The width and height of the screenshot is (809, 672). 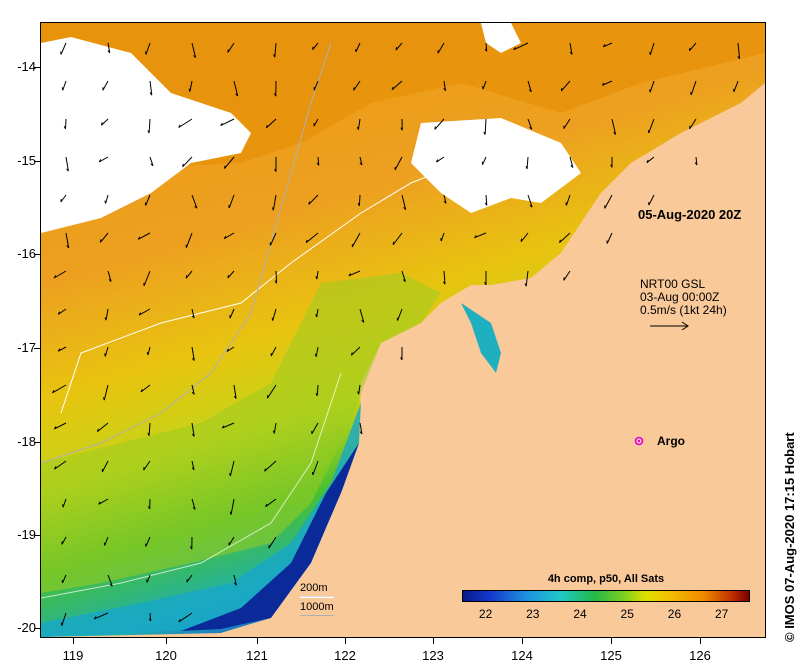 I want to click on temperature-colorbar, so click(x=606, y=596).